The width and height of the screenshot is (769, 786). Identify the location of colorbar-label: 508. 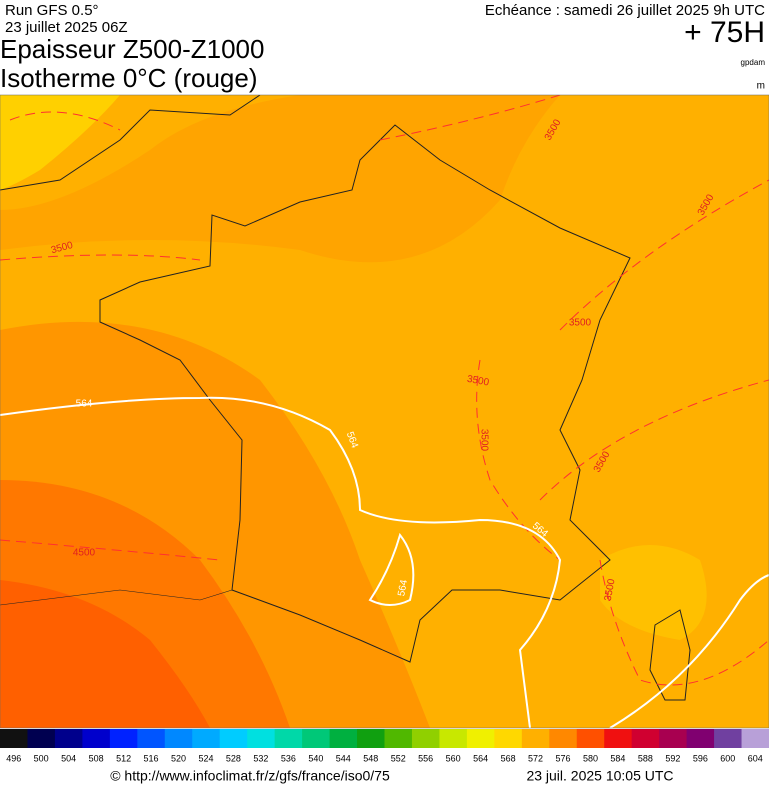
(96, 758).